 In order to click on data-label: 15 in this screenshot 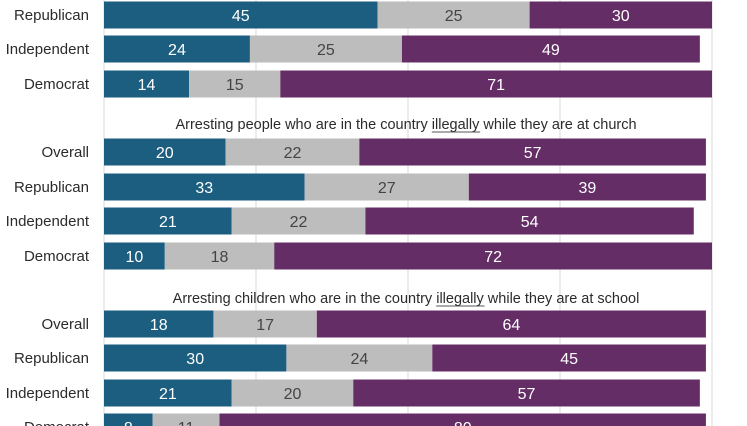, I will do `click(235, 85)`.